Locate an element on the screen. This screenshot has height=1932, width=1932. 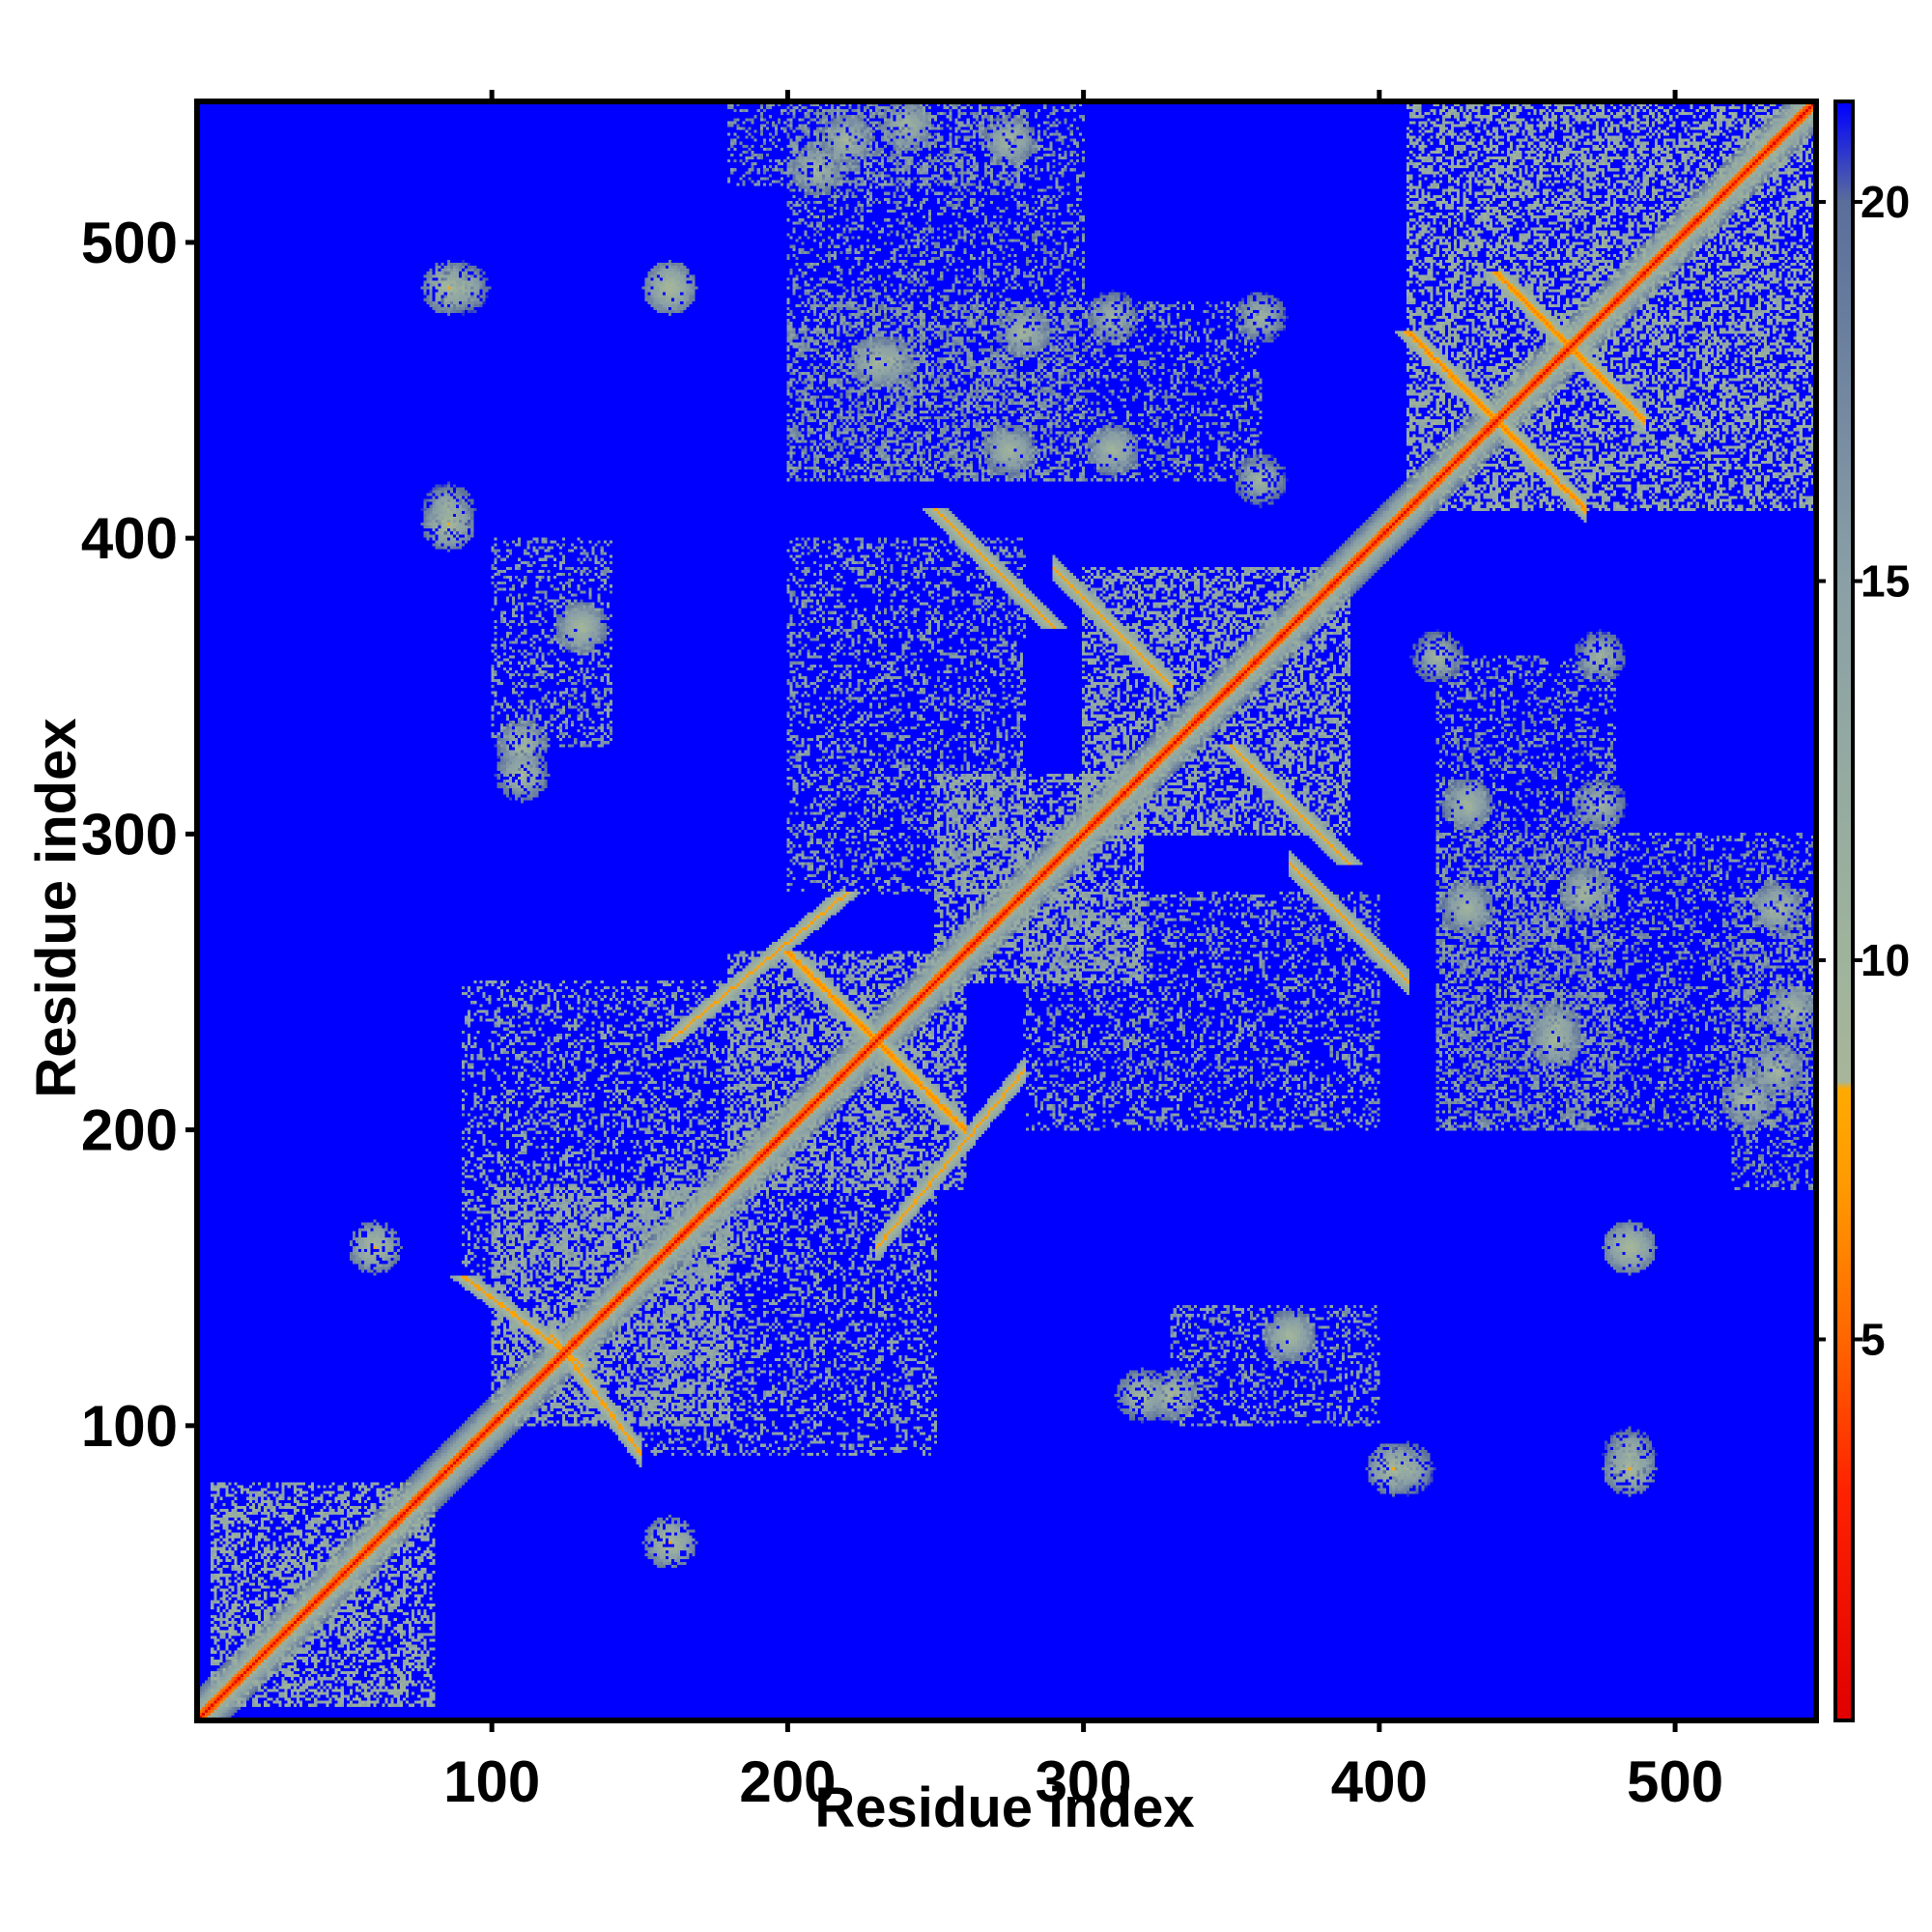
y-tick-label-400: 400 is located at coordinates (129, 538).